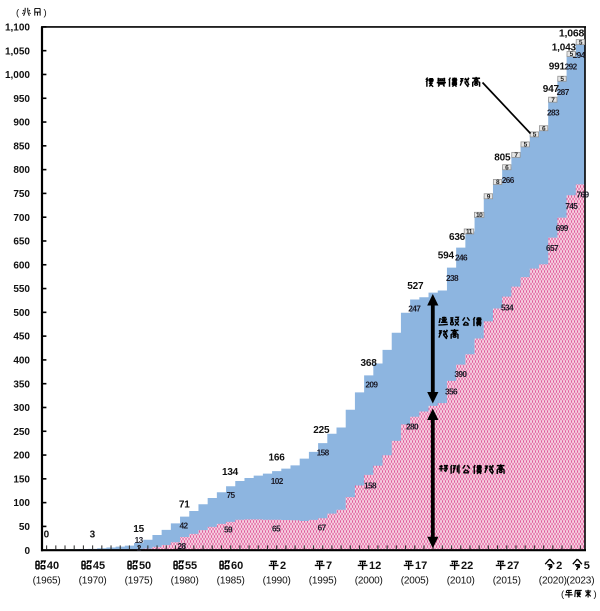 The image size is (600, 611). I want to click on svg-text: 1,050, so click(17, 51).